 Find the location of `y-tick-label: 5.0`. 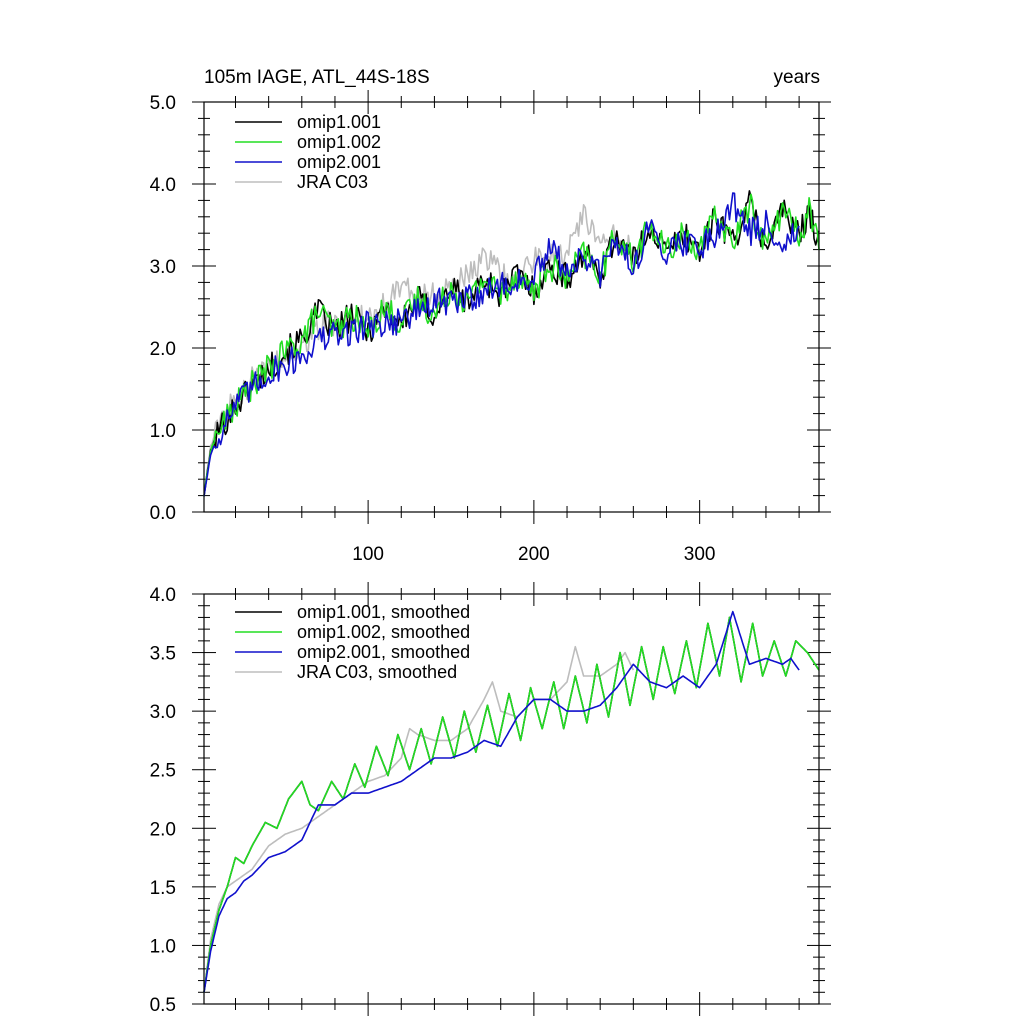

y-tick-label: 5.0 is located at coordinates (163, 103).